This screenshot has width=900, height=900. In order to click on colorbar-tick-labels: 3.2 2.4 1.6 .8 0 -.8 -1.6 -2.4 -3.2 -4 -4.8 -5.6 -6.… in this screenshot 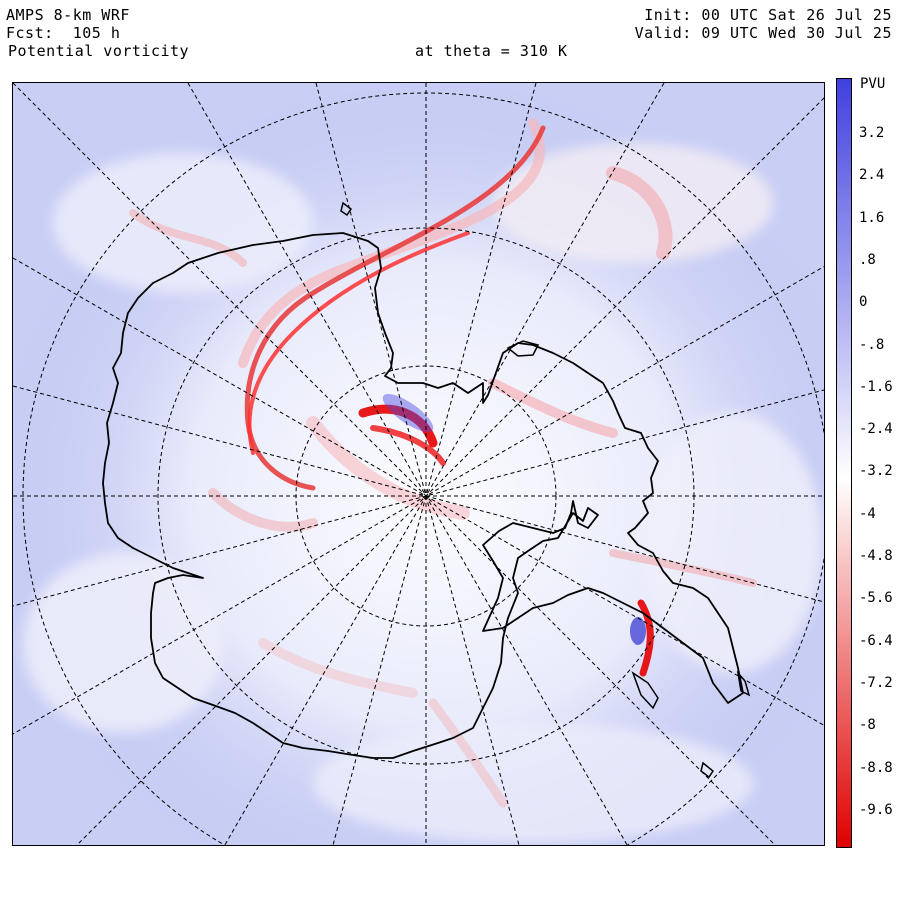, I will do `click(875, 462)`.